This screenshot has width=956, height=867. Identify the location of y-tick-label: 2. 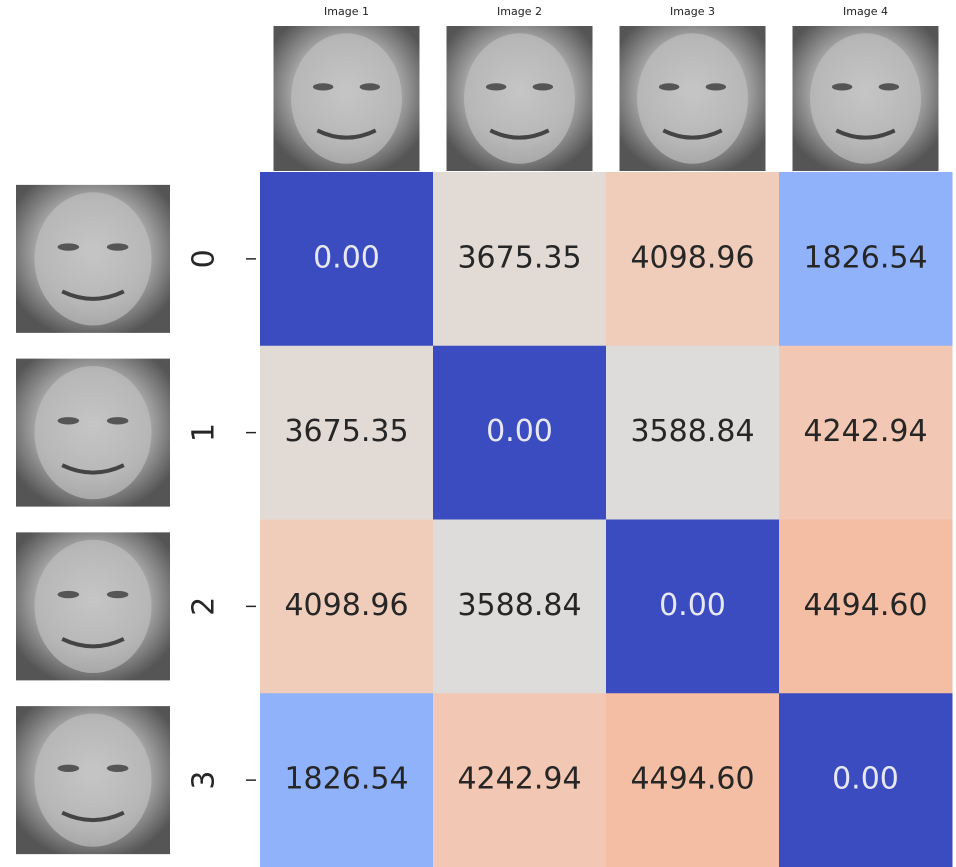
(204, 606).